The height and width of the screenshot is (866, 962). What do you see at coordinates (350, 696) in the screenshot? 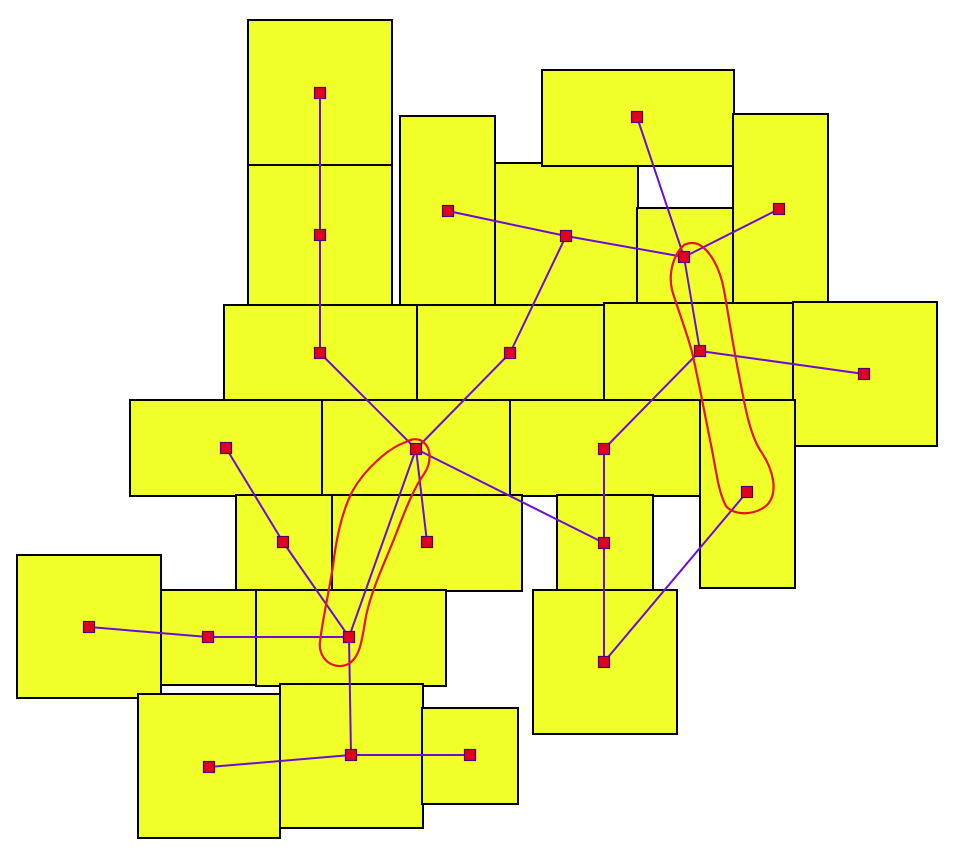
I see `edge-n20-n23` at bounding box center [350, 696].